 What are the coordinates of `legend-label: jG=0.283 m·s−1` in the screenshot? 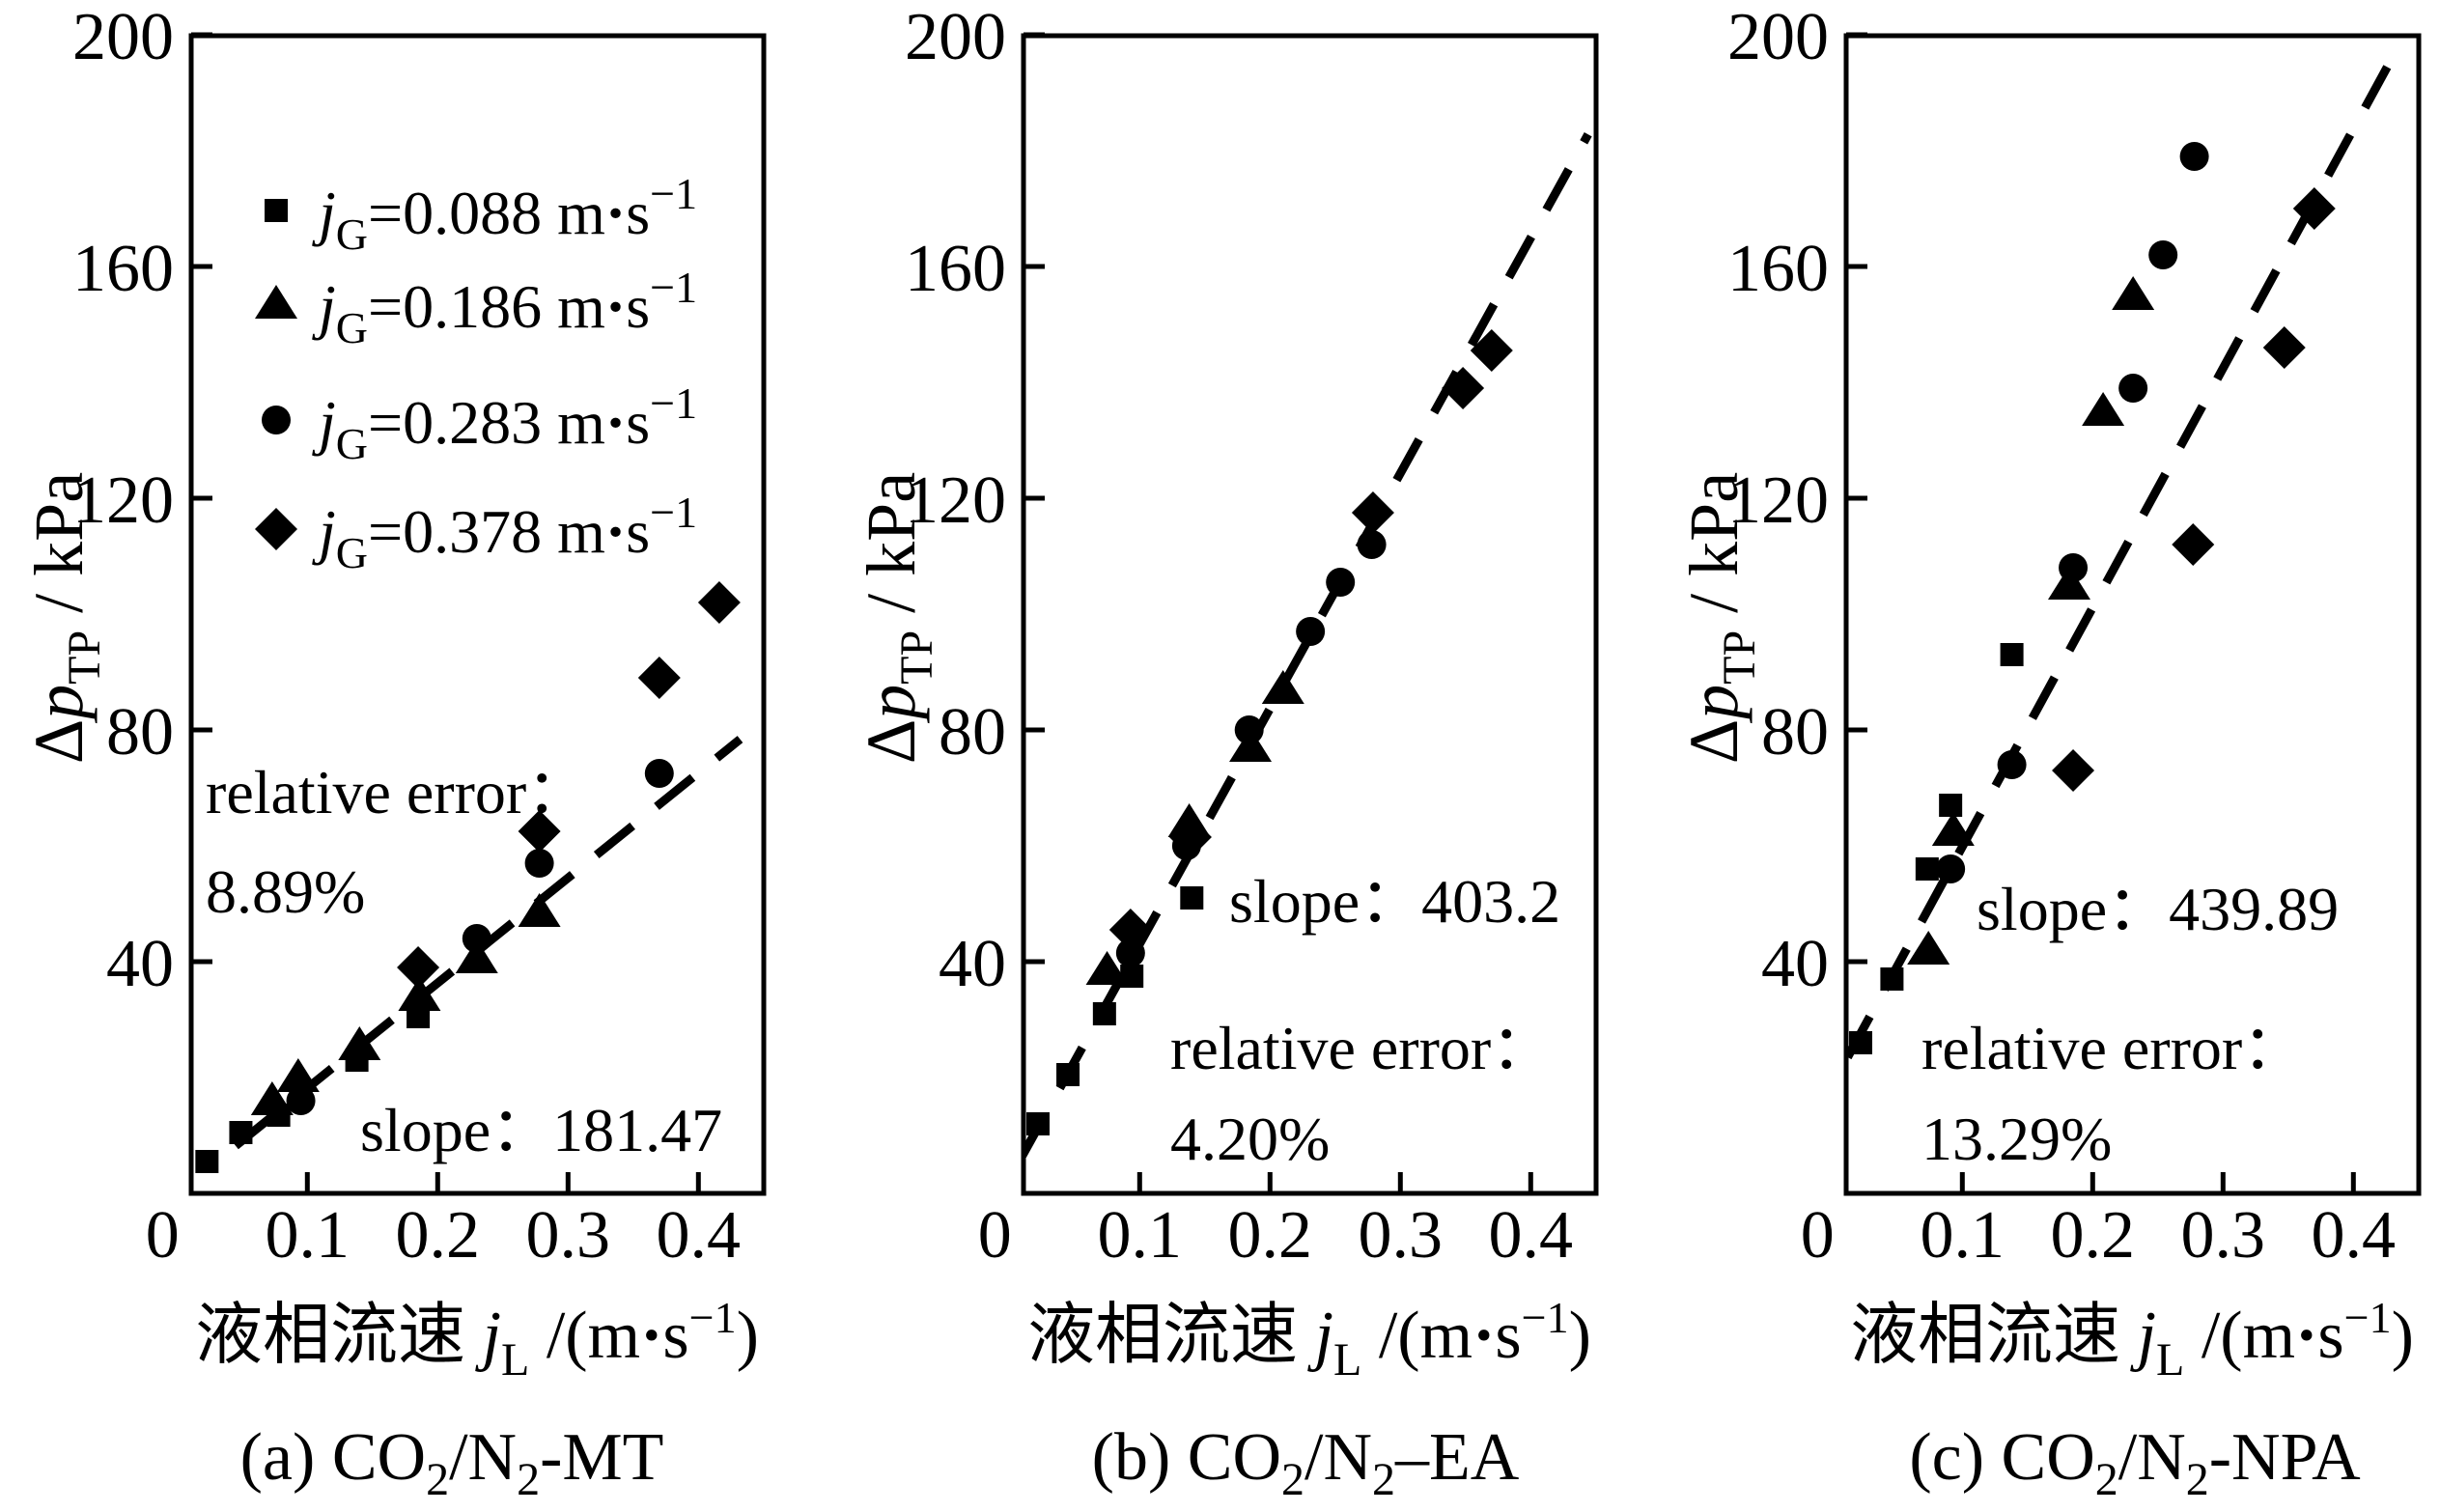 It's located at (504, 423).